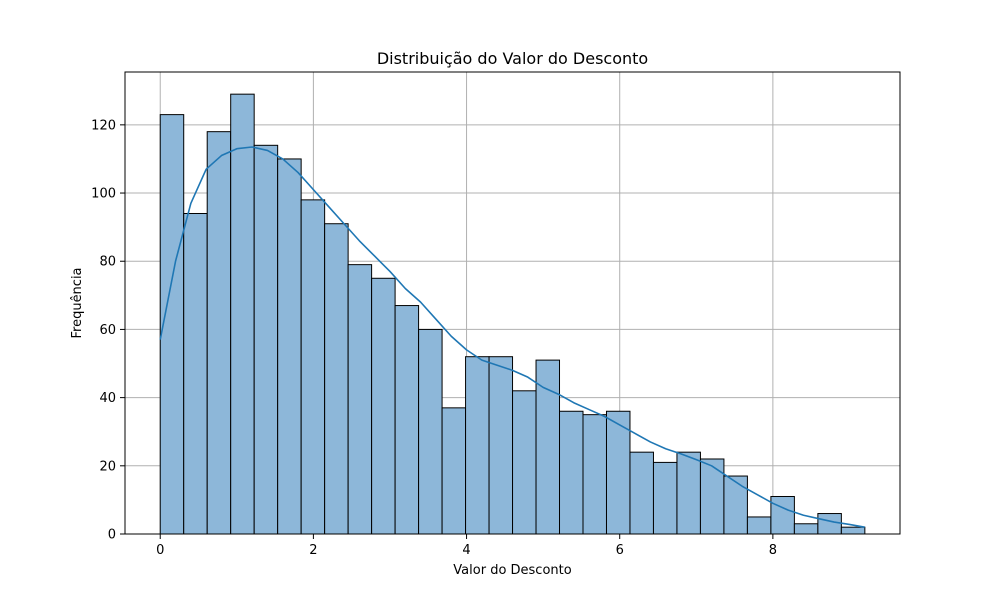 Image resolution: width=1000 pixels, height=600 pixels. Describe the element at coordinates (313, 550) in the screenshot. I see `x-tick-label: 2` at that location.